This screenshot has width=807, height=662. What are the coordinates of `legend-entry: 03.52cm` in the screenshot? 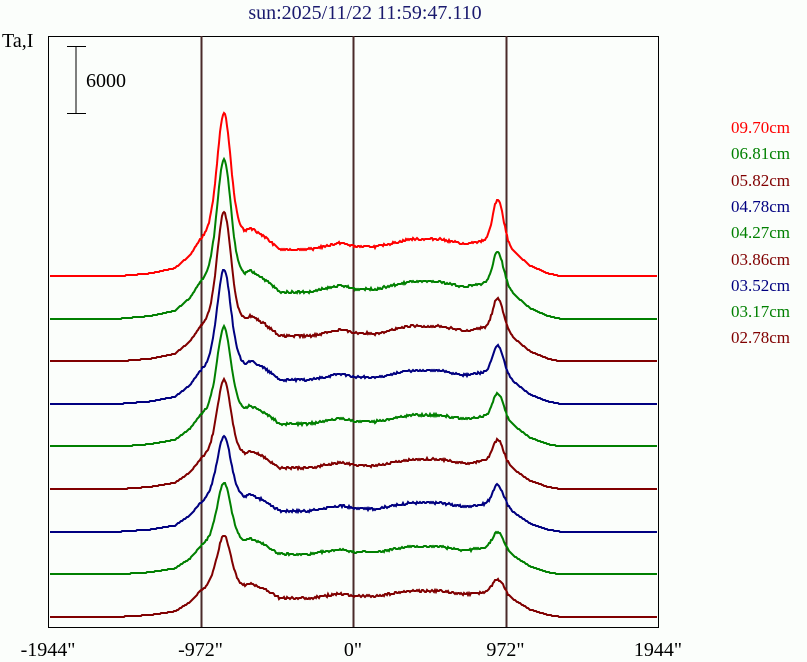 It's located at (761, 285).